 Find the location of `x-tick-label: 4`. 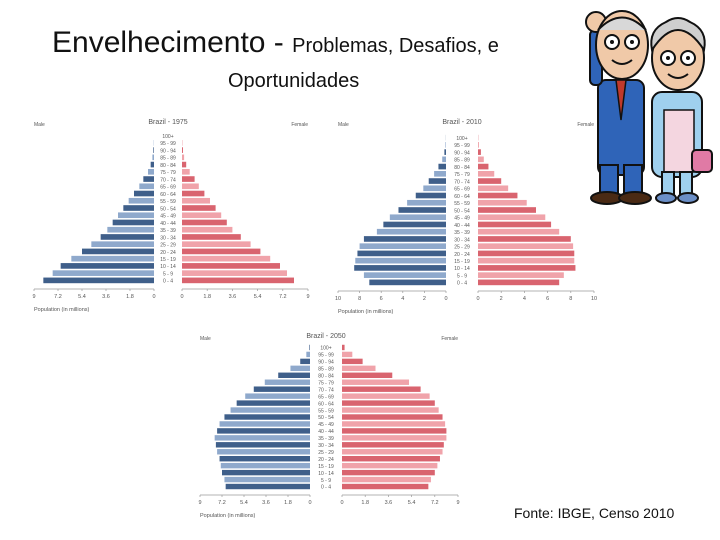

x-tick-label: 4 is located at coordinates (402, 299).